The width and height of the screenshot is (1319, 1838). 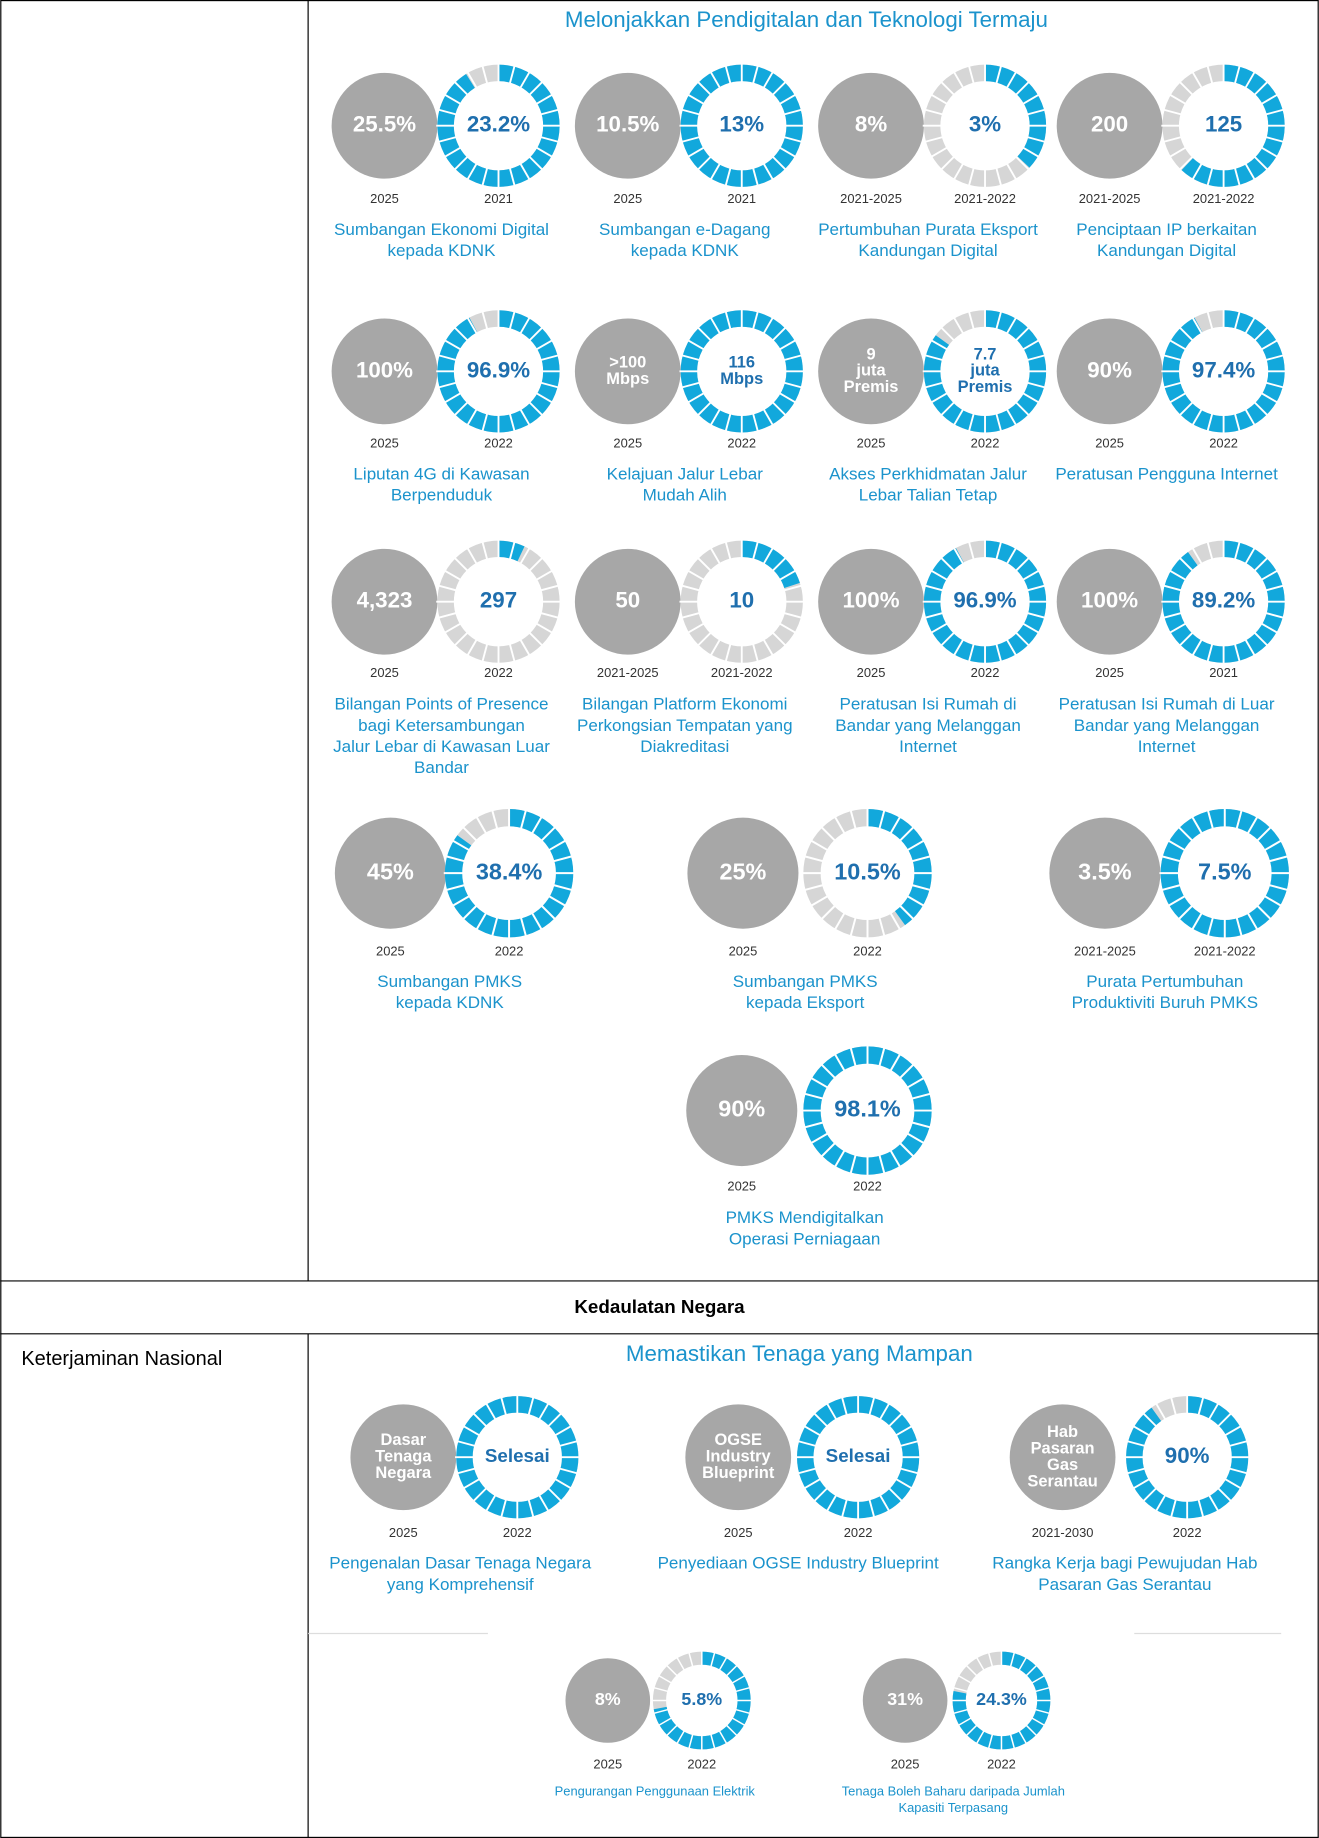 What do you see at coordinates (442, 250) in the screenshot?
I see `indicator-label: kepada KDNK` at bounding box center [442, 250].